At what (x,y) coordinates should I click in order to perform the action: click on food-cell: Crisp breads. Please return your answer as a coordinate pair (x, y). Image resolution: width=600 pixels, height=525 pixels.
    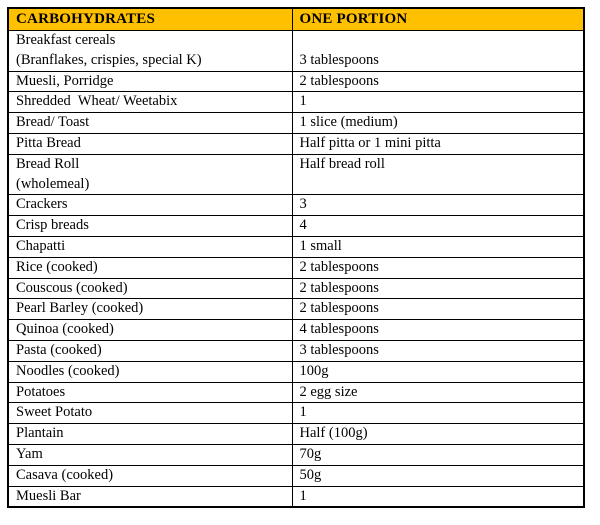
    Looking at the image, I should click on (150, 226).